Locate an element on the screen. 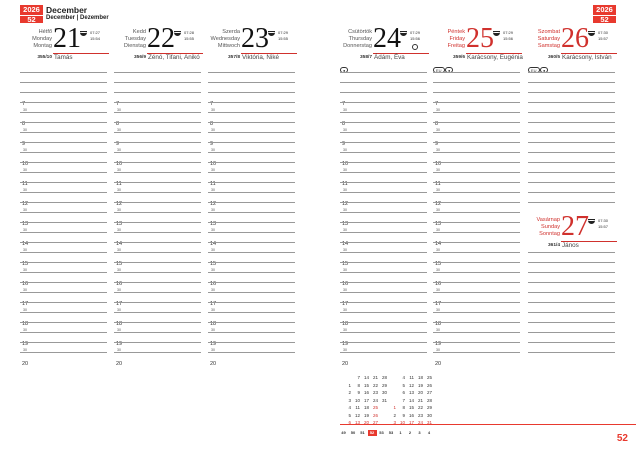  week-number: 1 is located at coordinates (400, 432).